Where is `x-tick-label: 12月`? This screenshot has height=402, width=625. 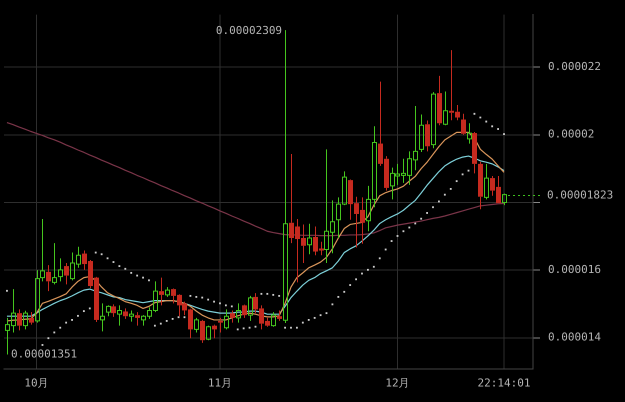 x-tick-label: 12月 is located at coordinates (397, 383).